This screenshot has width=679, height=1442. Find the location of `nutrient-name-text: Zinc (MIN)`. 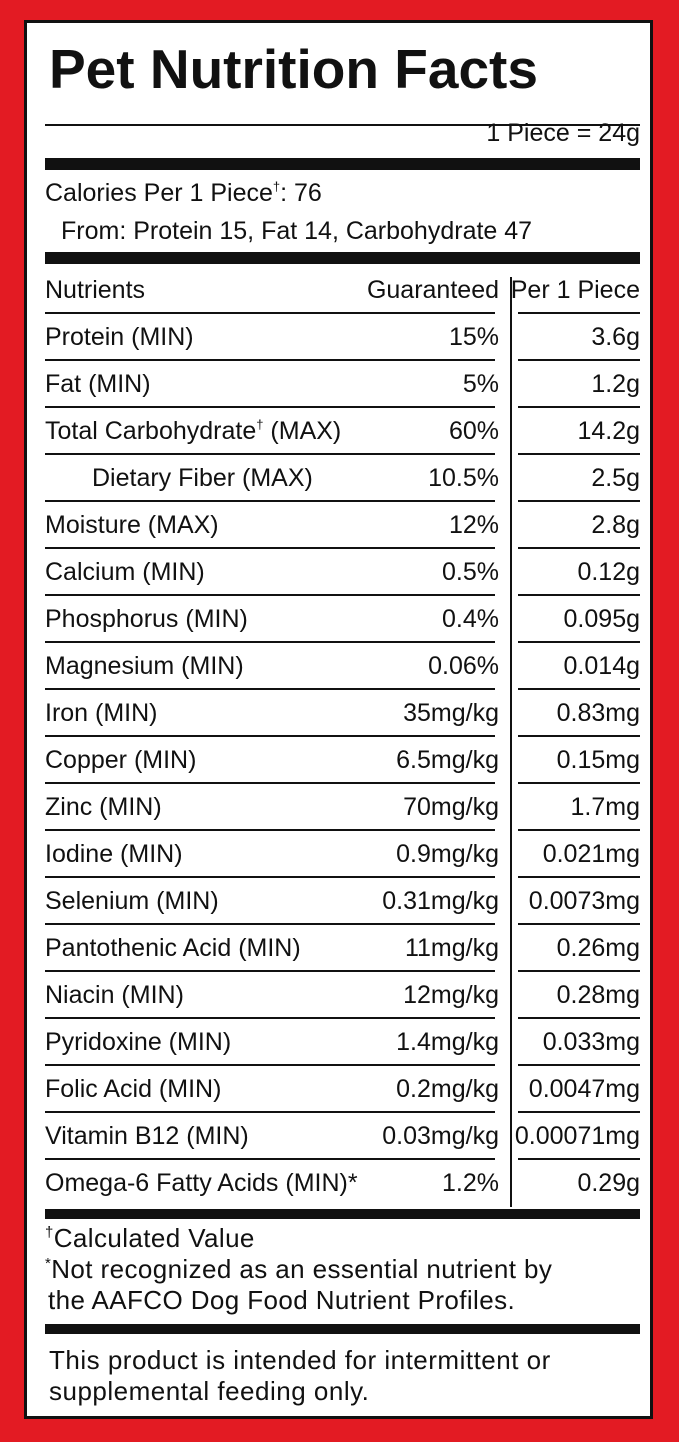

nutrient-name-text: Zinc (MIN) is located at coordinates (103, 807).